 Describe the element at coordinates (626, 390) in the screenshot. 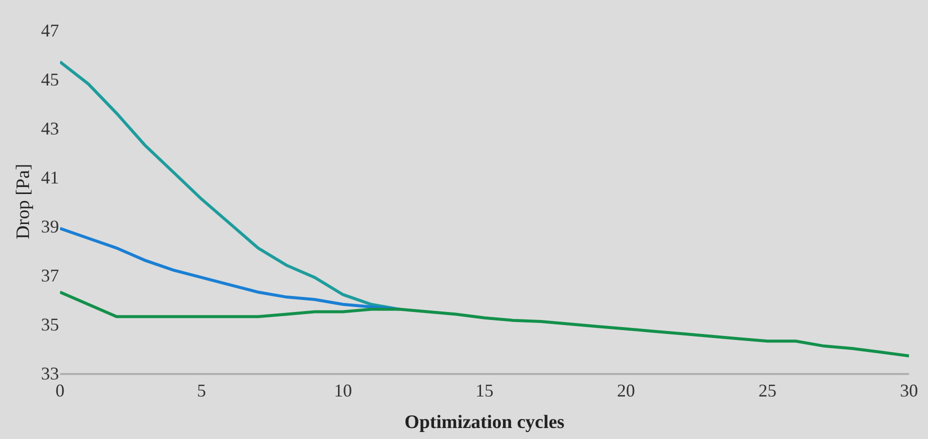

I see `x-tick-label: 20` at that location.